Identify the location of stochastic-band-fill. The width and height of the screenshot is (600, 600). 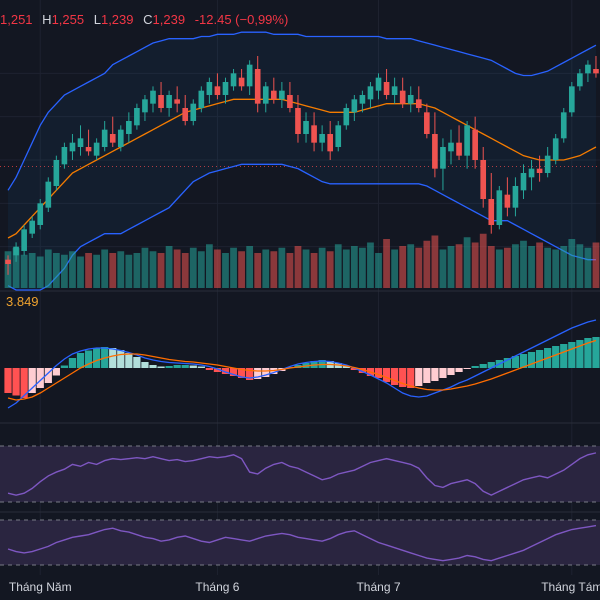
(300, 542).